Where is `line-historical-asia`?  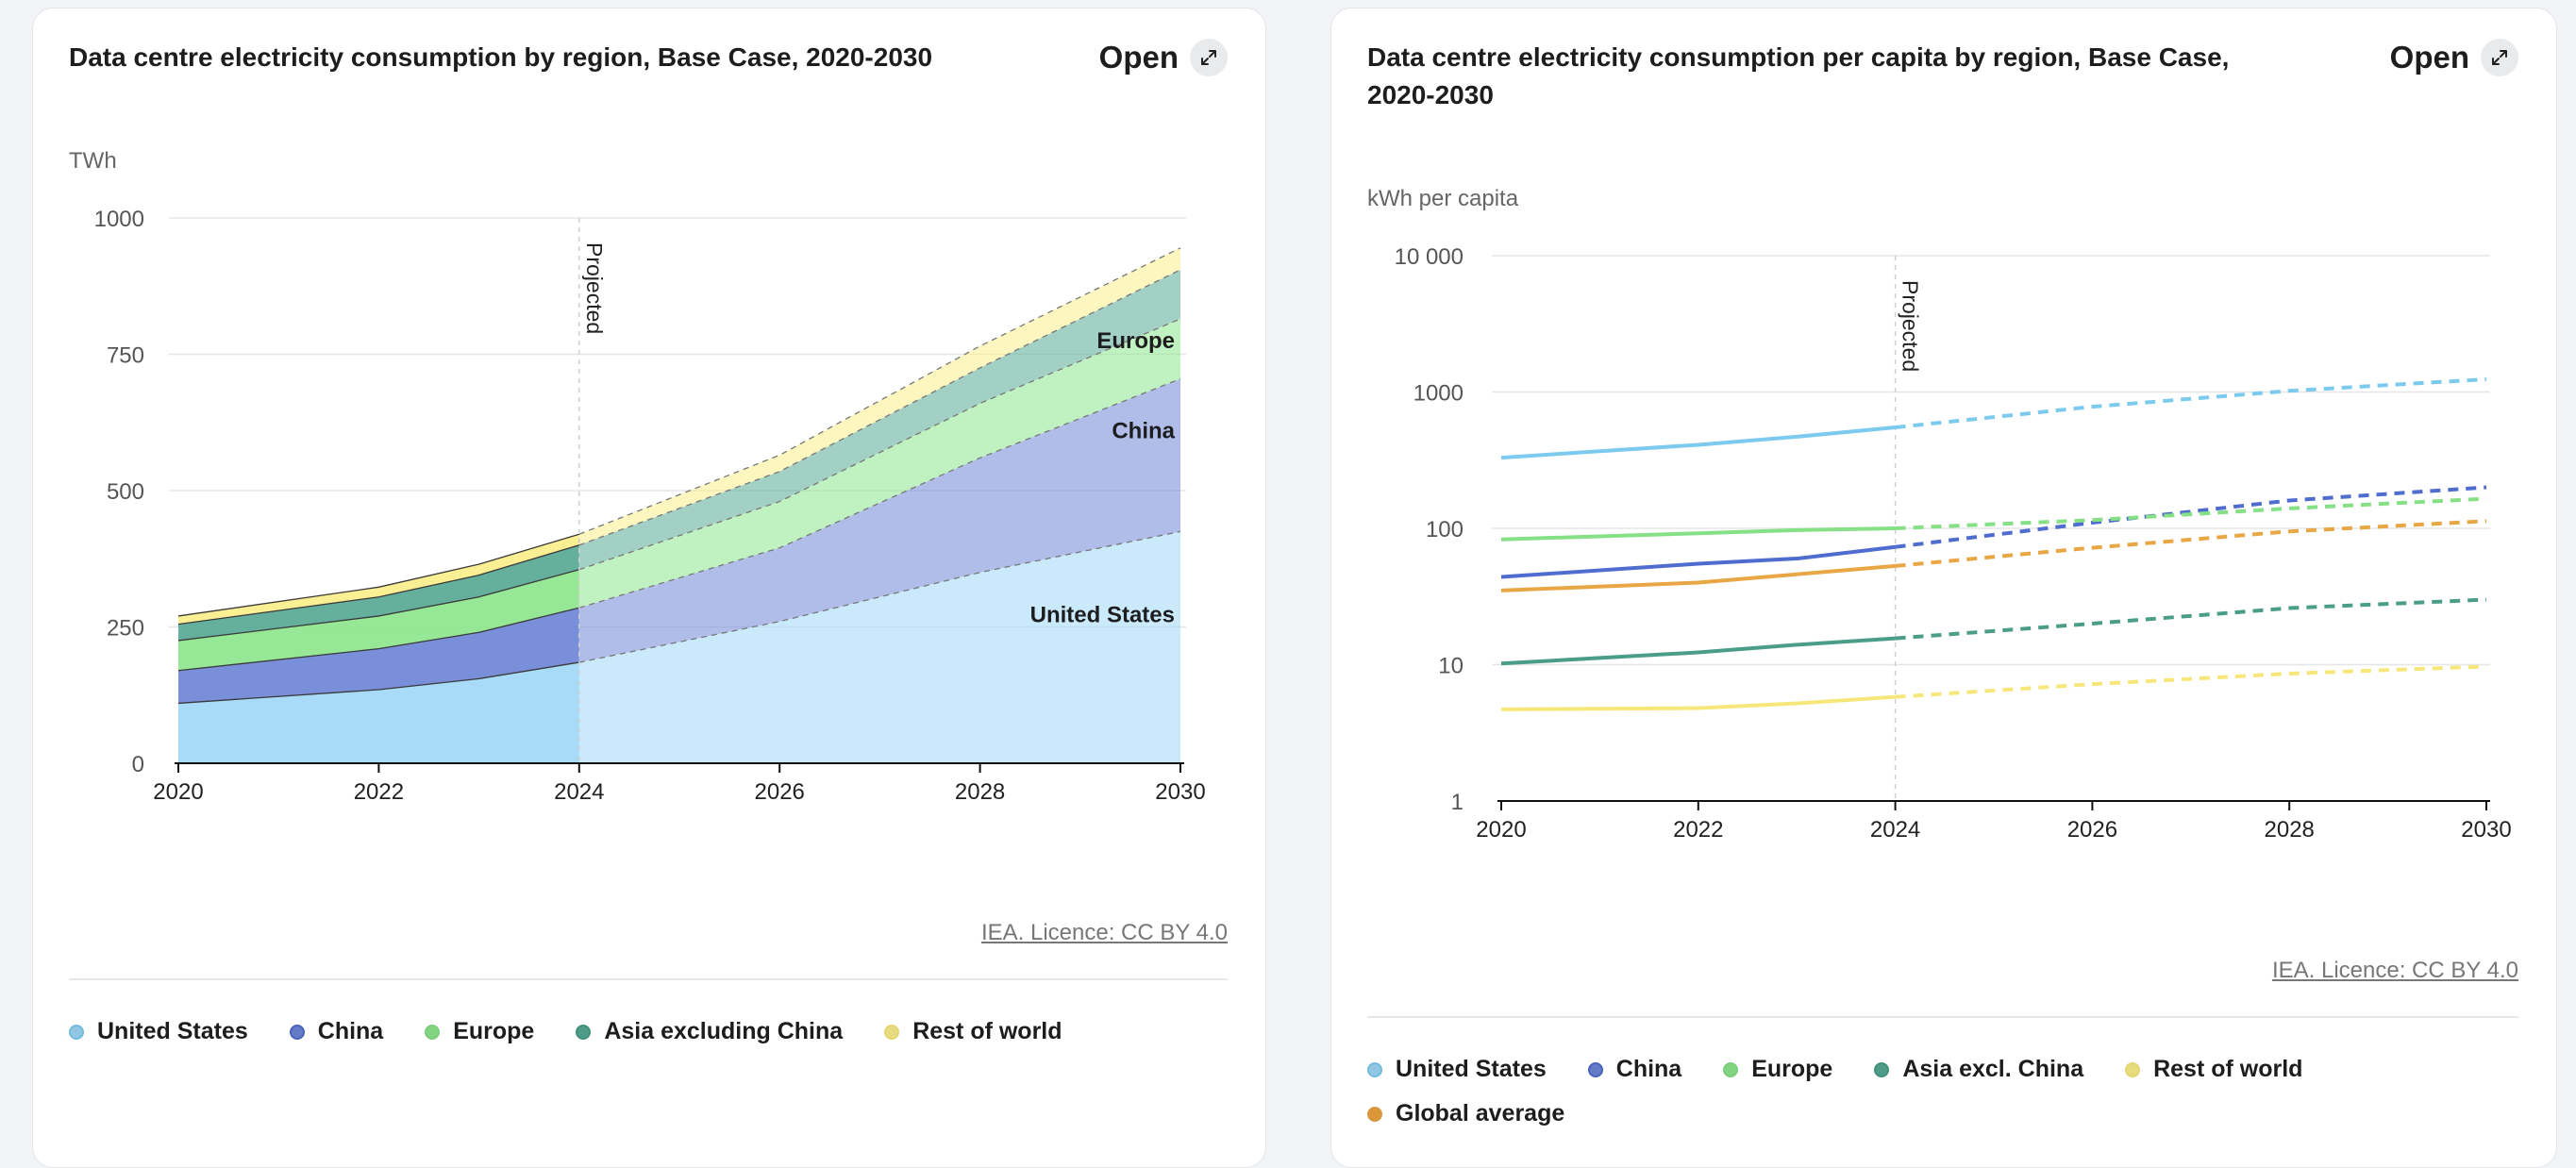 line-historical-asia is located at coordinates (1698, 651).